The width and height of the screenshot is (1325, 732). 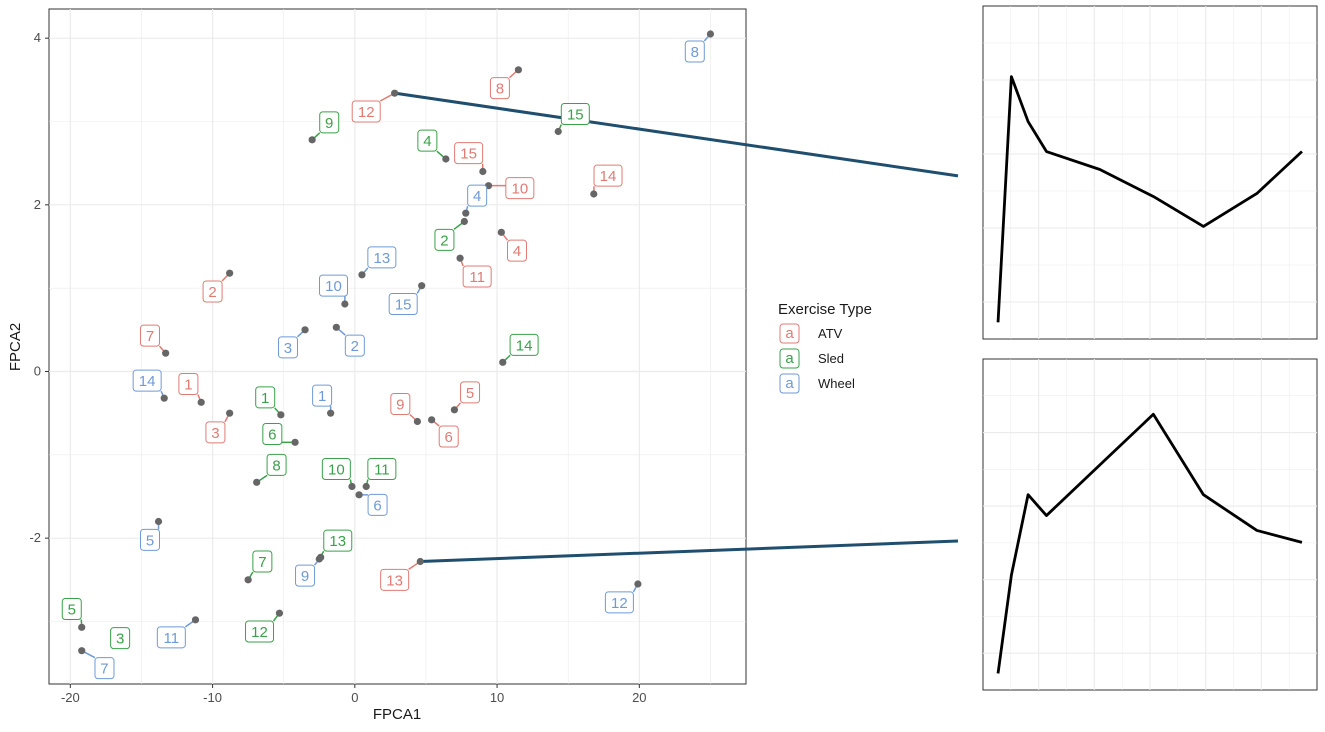 I want to click on y-axis-ticks: -2 0 2 4, so click(x=39, y=287).